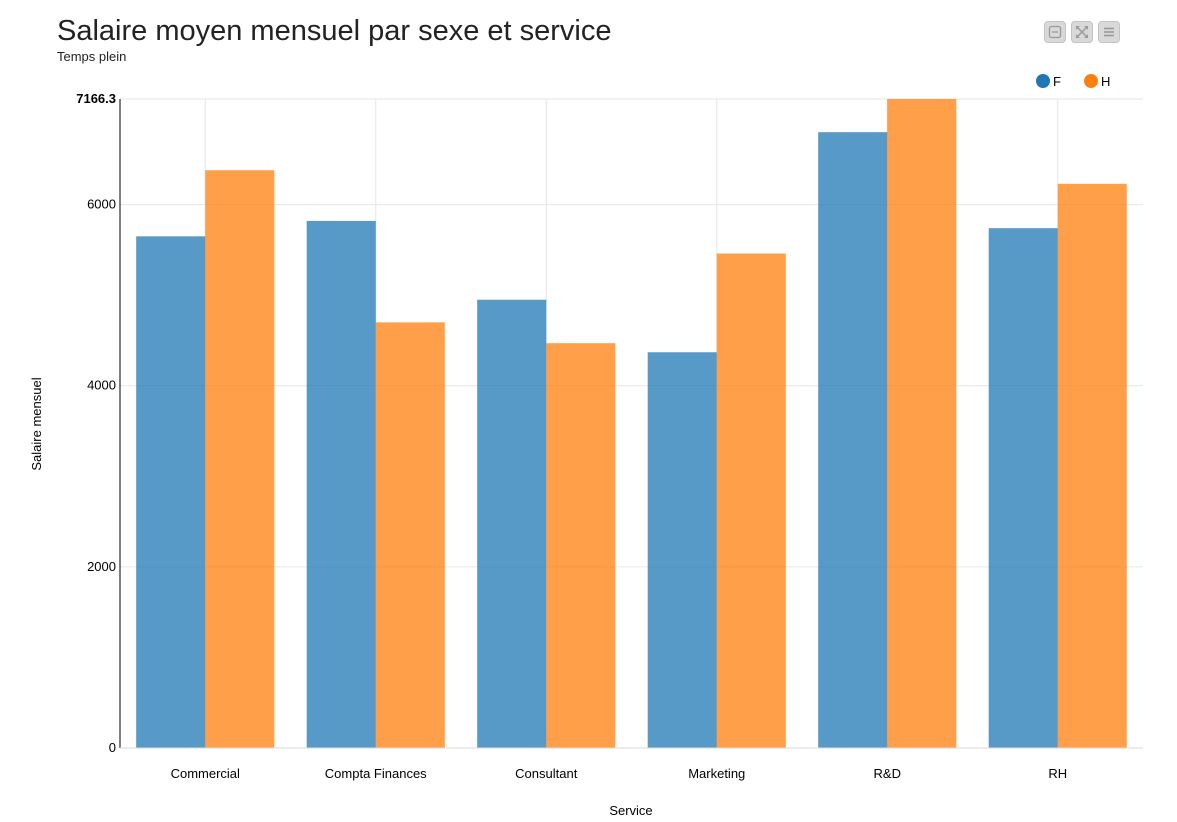 The image size is (1177, 822). Describe the element at coordinates (112, 747) in the screenshot. I see `y-tick-label: 0` at that location.